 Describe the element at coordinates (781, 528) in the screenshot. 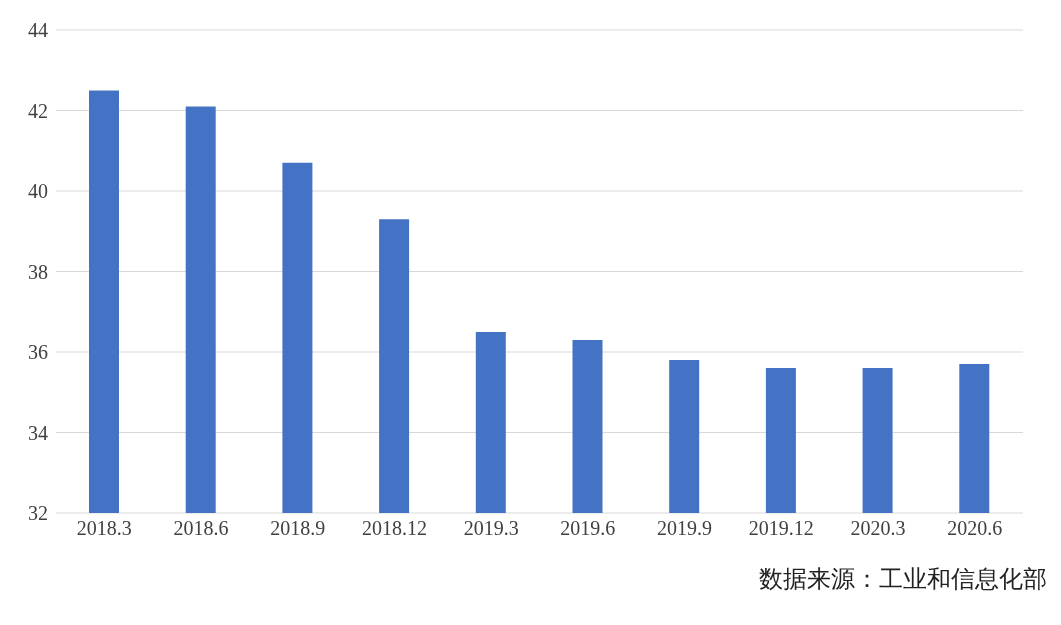

I see `x-tick-label: 2019.12` at that location.